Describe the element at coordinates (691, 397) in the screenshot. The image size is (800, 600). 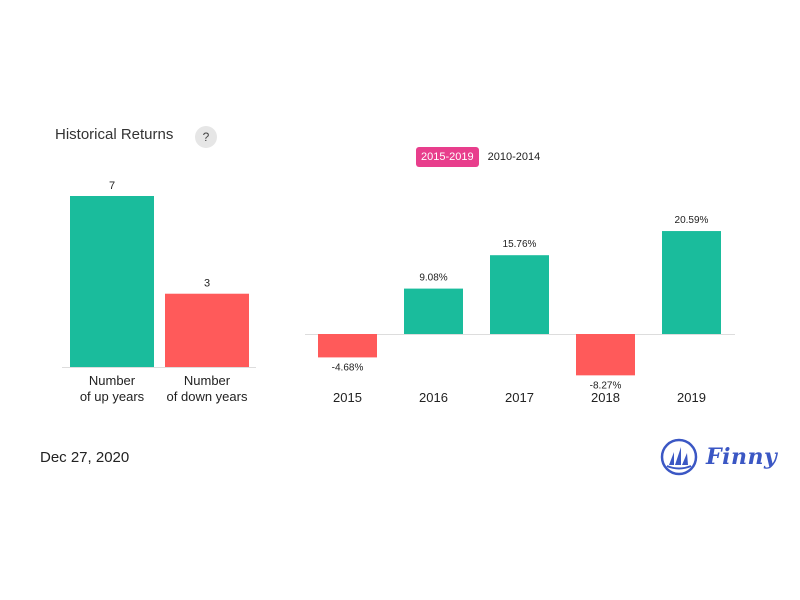
I see `tick-label-2019: 2019` at that location.